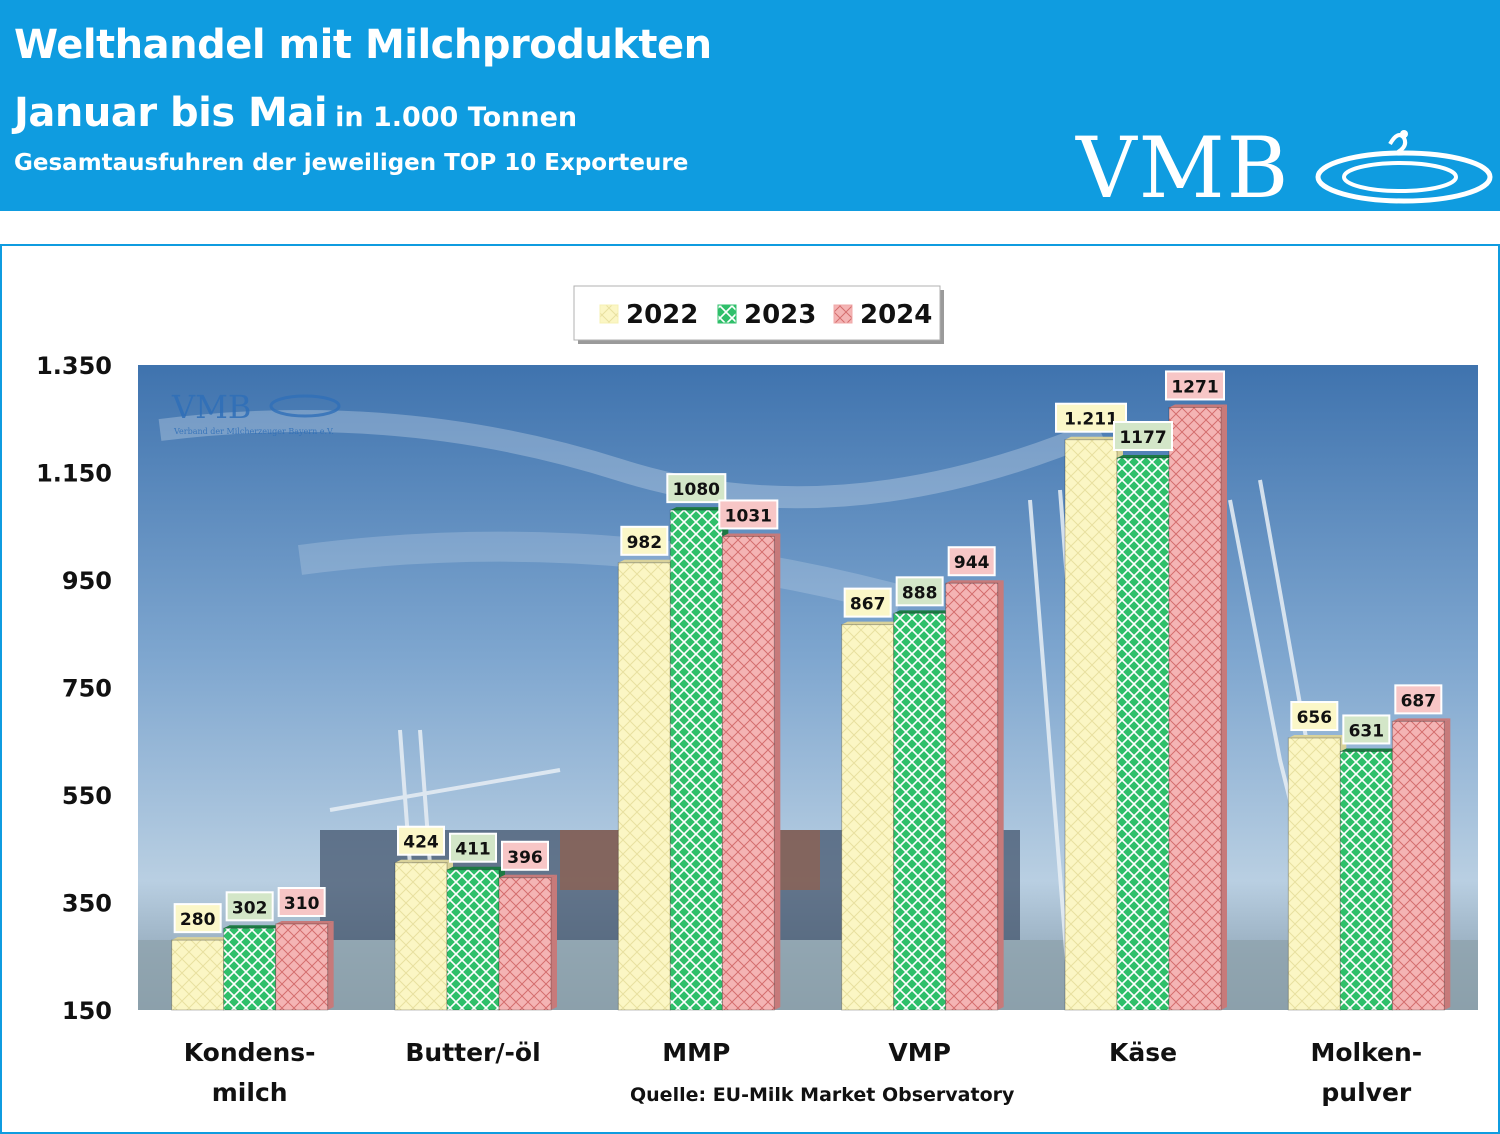 This screenshot has width=1500, height=1134. Describe the element at coordinates (1183, 168) in the screenshot. I see `vmb-logo-text: VMB` at that location.